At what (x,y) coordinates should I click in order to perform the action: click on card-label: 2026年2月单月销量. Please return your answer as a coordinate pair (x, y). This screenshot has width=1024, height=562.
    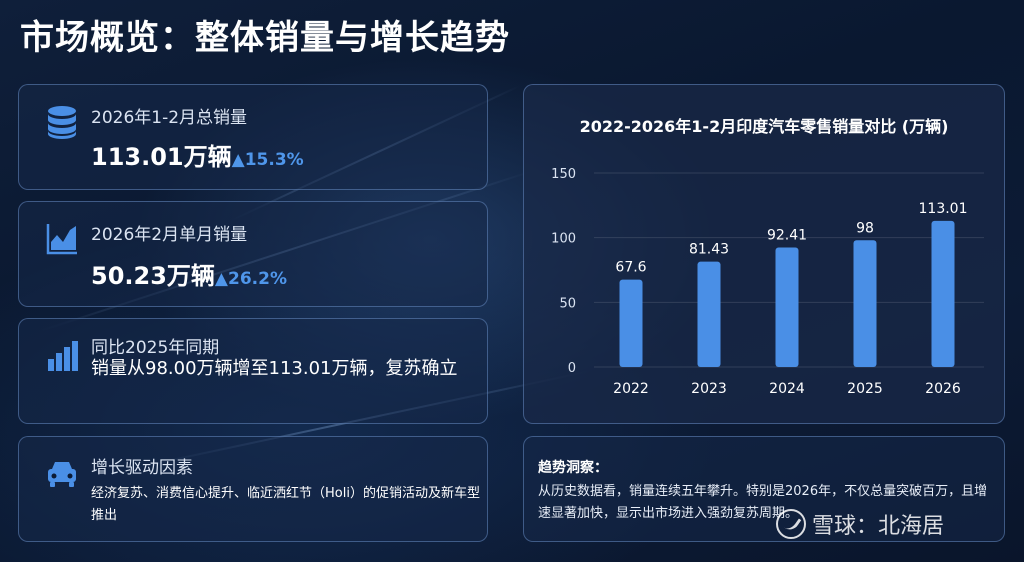
    Looking at the image, I should click on (169, 235).